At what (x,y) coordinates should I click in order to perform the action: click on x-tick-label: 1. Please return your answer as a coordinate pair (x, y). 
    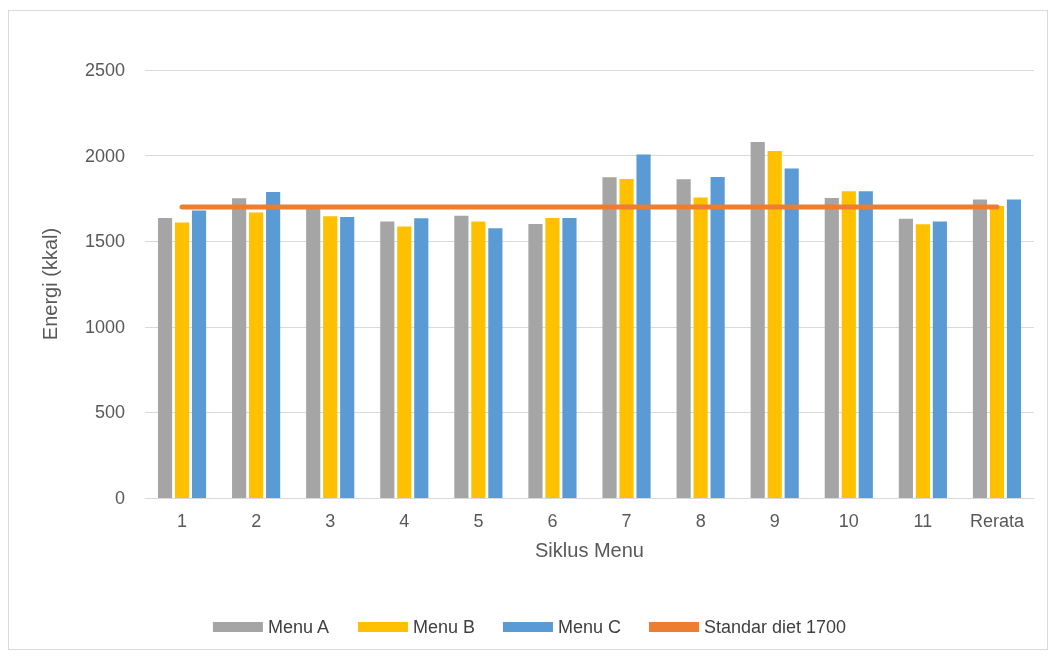
    Looking at the image, I should click on (182, 521).